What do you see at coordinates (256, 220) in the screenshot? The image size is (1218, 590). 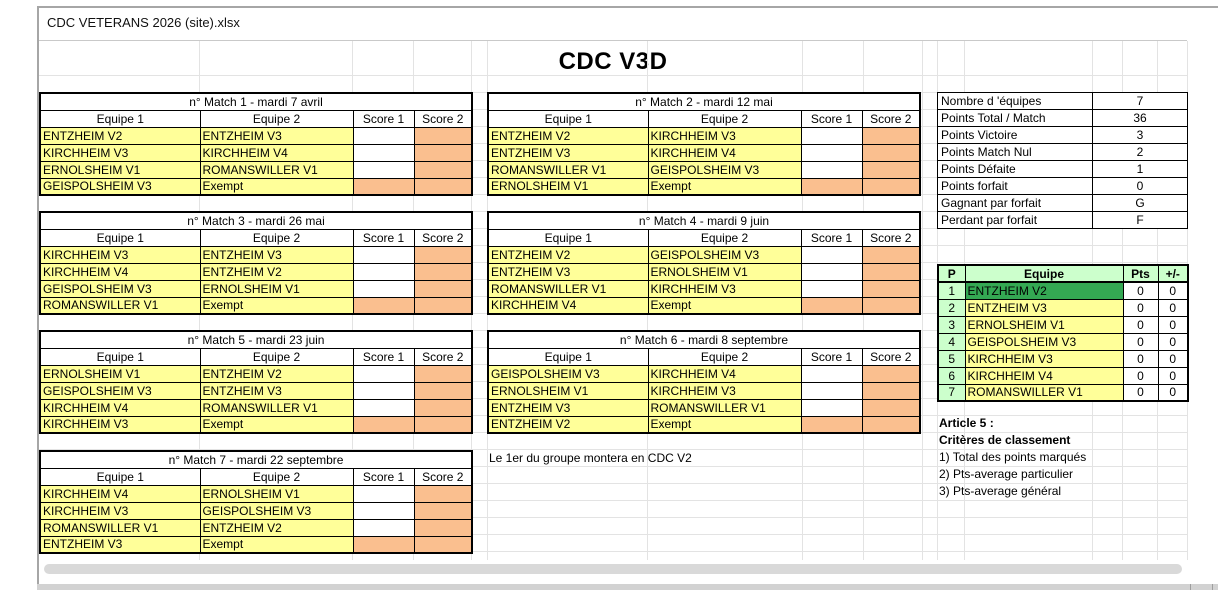 I see `match-title: n° Match 3 - mardi 26 mai` at bounding box center [256, 220].